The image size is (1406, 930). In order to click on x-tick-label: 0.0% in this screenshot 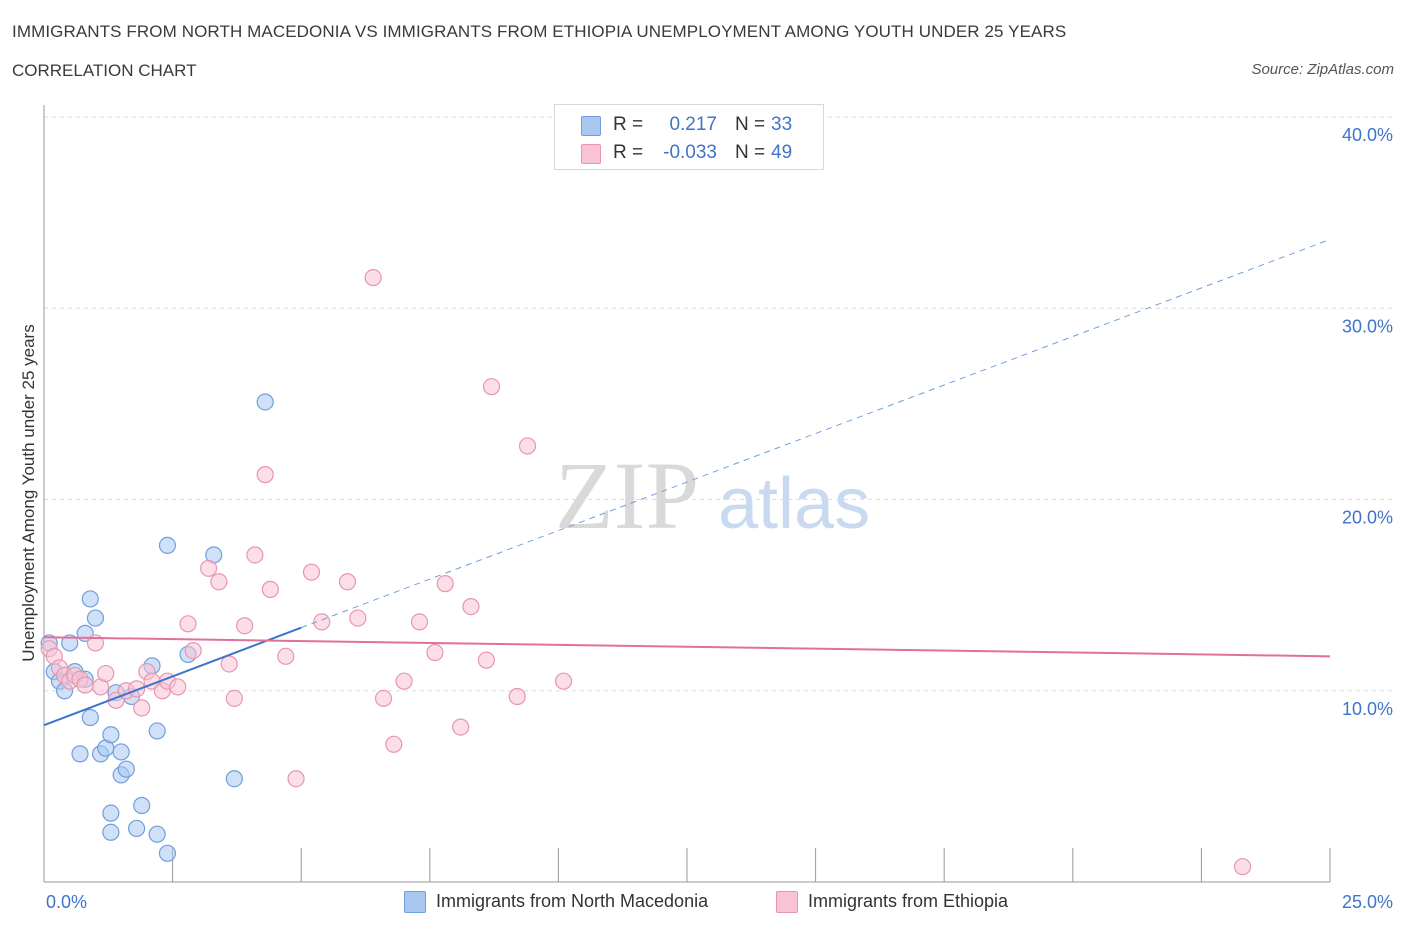, I will do `click(66, 902)`.